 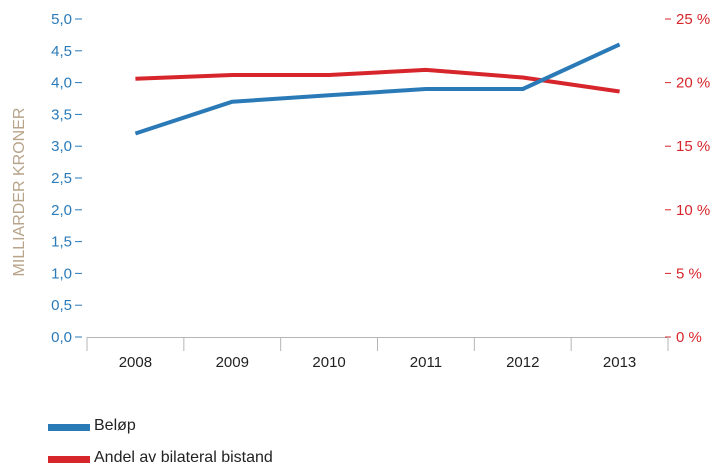 What do you see at coordinates (183, 457) in the screenshot?
I see `legend-label-andel: Andel av bilateral bistand` at bounding box center [183, 457].